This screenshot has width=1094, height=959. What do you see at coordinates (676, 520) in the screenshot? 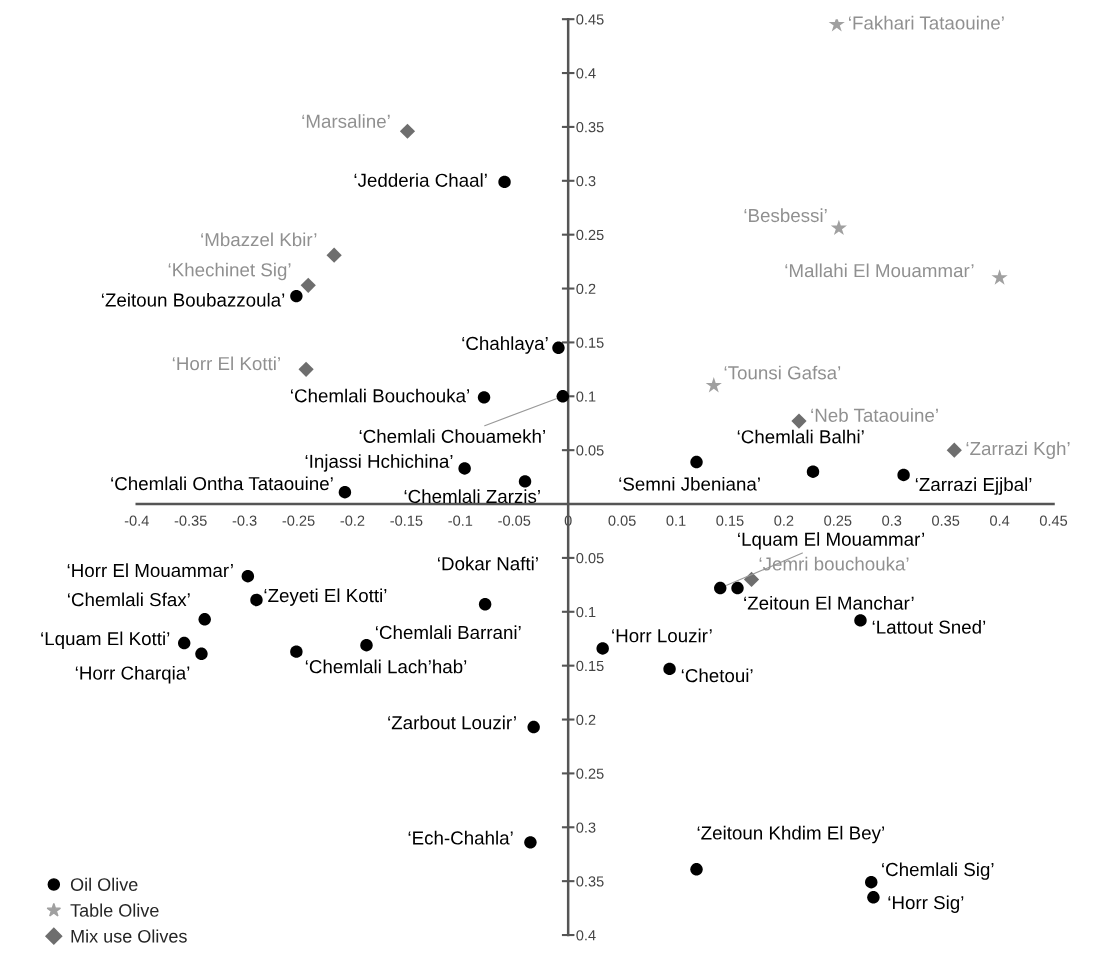
I see `x-tick-label: 0.1` at bounding box center [676, 520].